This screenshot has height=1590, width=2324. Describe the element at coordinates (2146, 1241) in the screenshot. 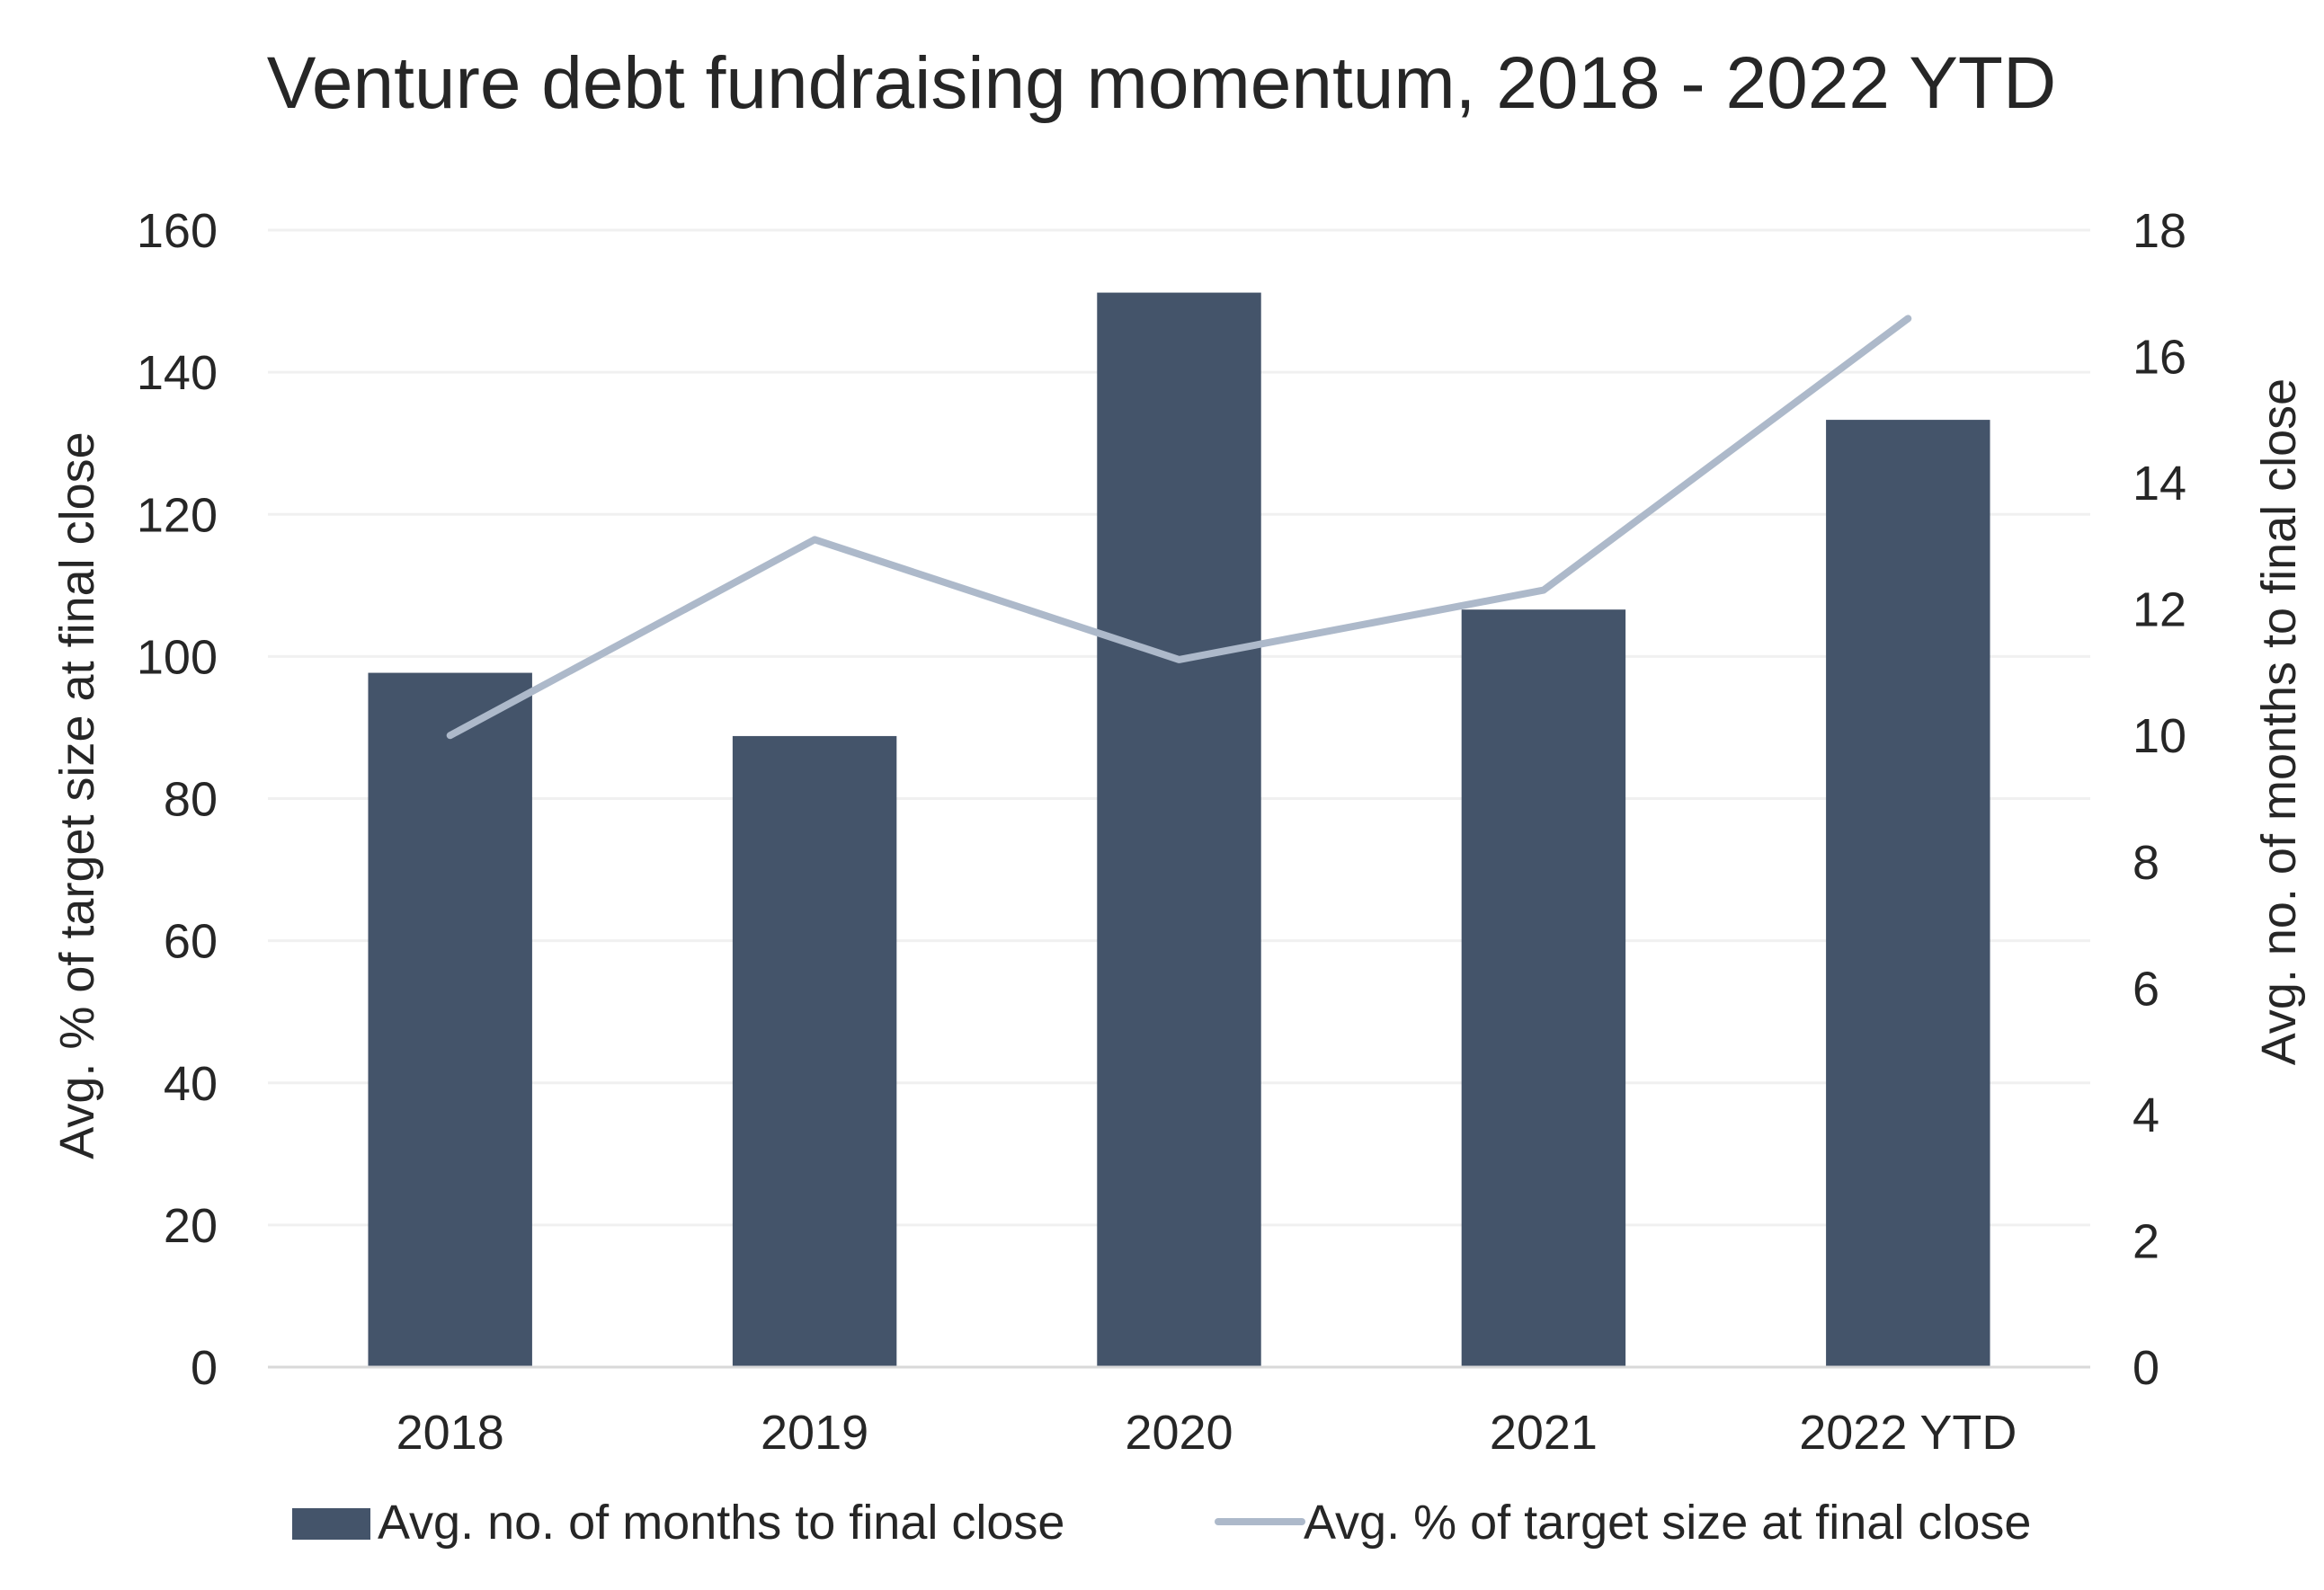

I see `right-tick-label: 2` at that location.